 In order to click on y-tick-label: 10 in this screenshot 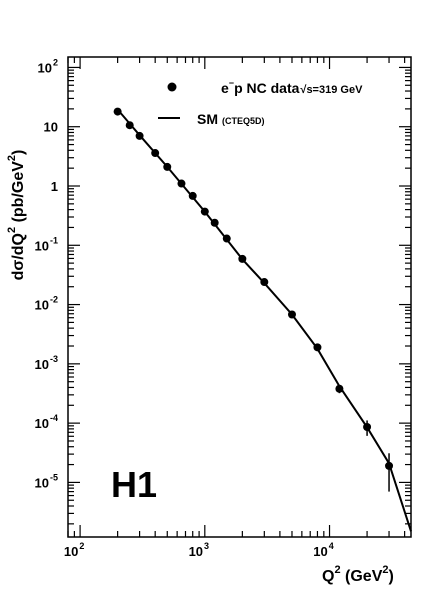, I will do `click(51, 127)`.